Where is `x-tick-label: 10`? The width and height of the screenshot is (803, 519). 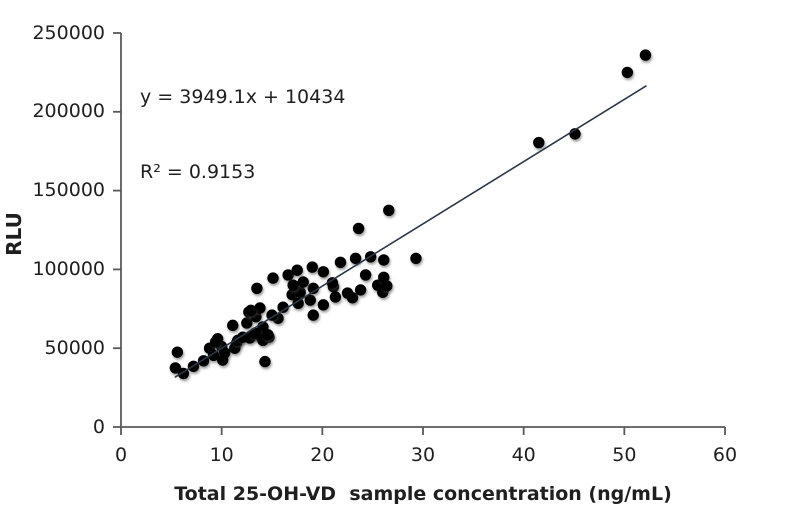 x-tick-label: 10 is located at coordinates (221, 455).